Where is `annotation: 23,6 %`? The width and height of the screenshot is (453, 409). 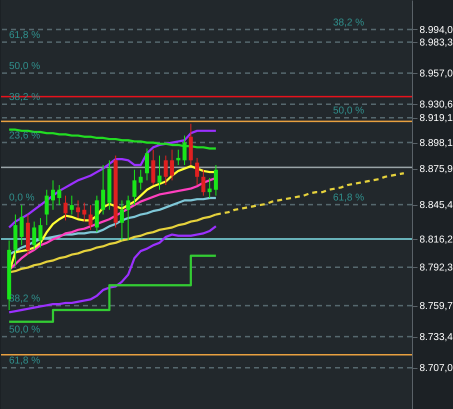 annotation: 23,6 % is located at coordinates (24, 136).